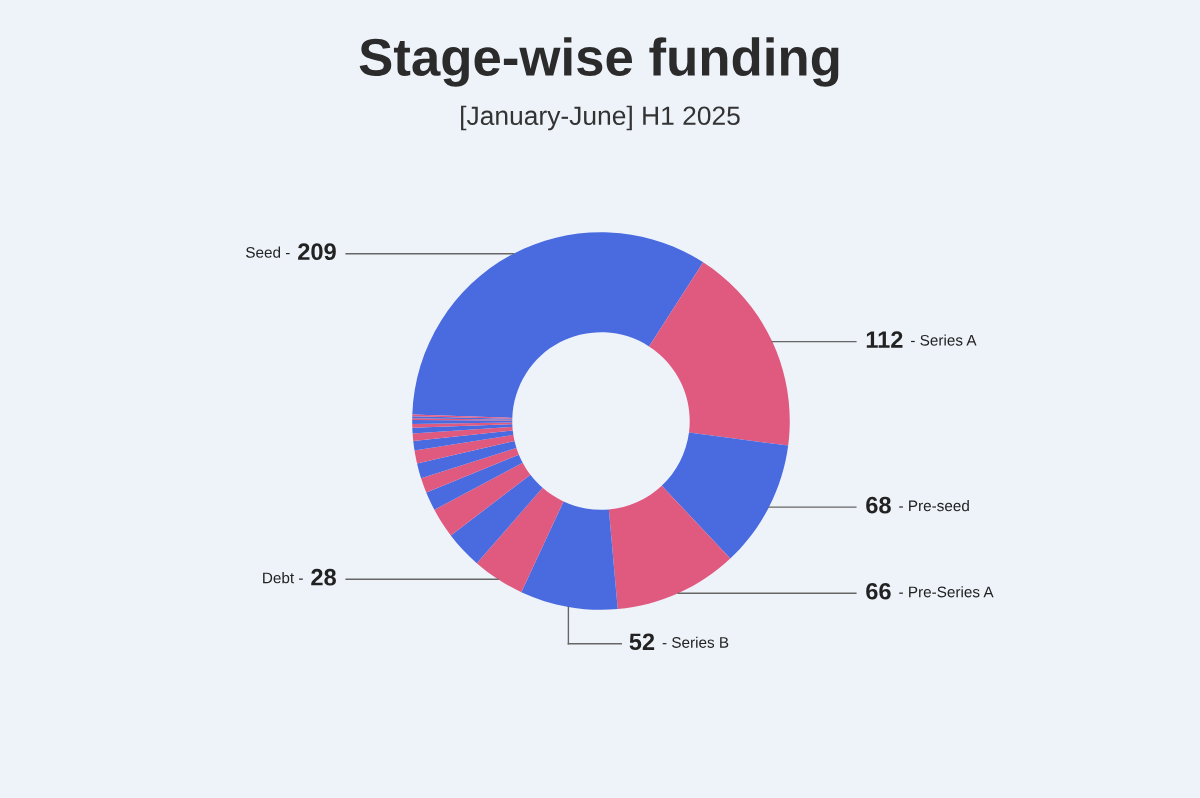 The height and width of the screenshot is (798, 1200). What do you see at coordinates (878, 591) in the screenshot?
I see `data-label: 66` at bounding box center [878, 591].